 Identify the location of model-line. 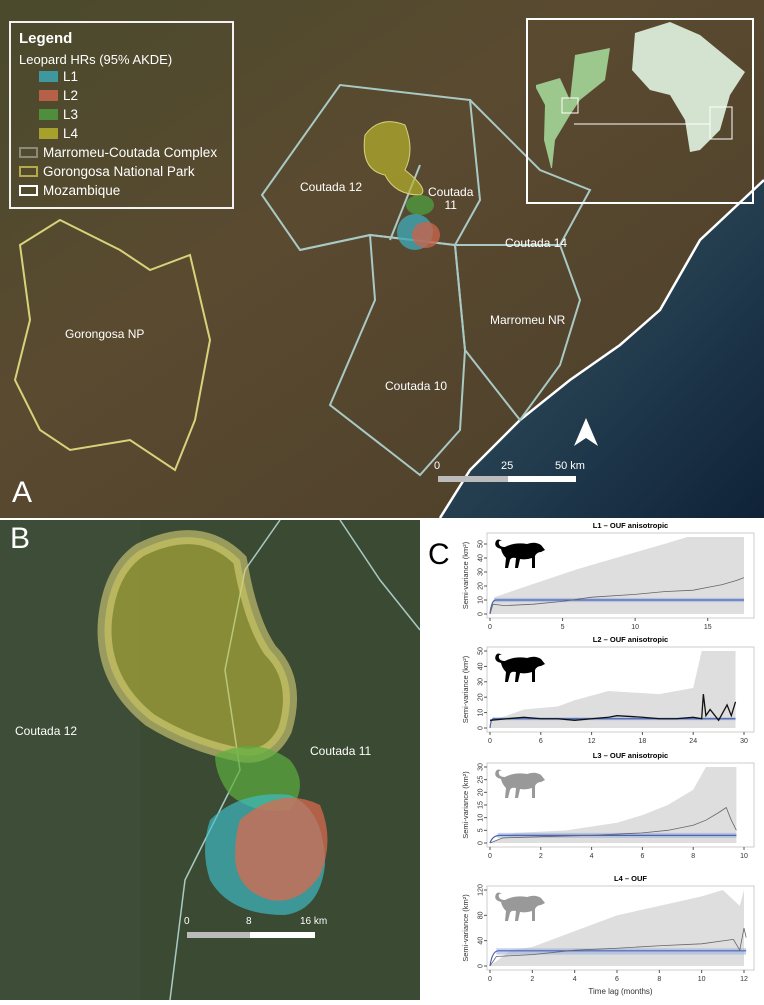
(613, 839).